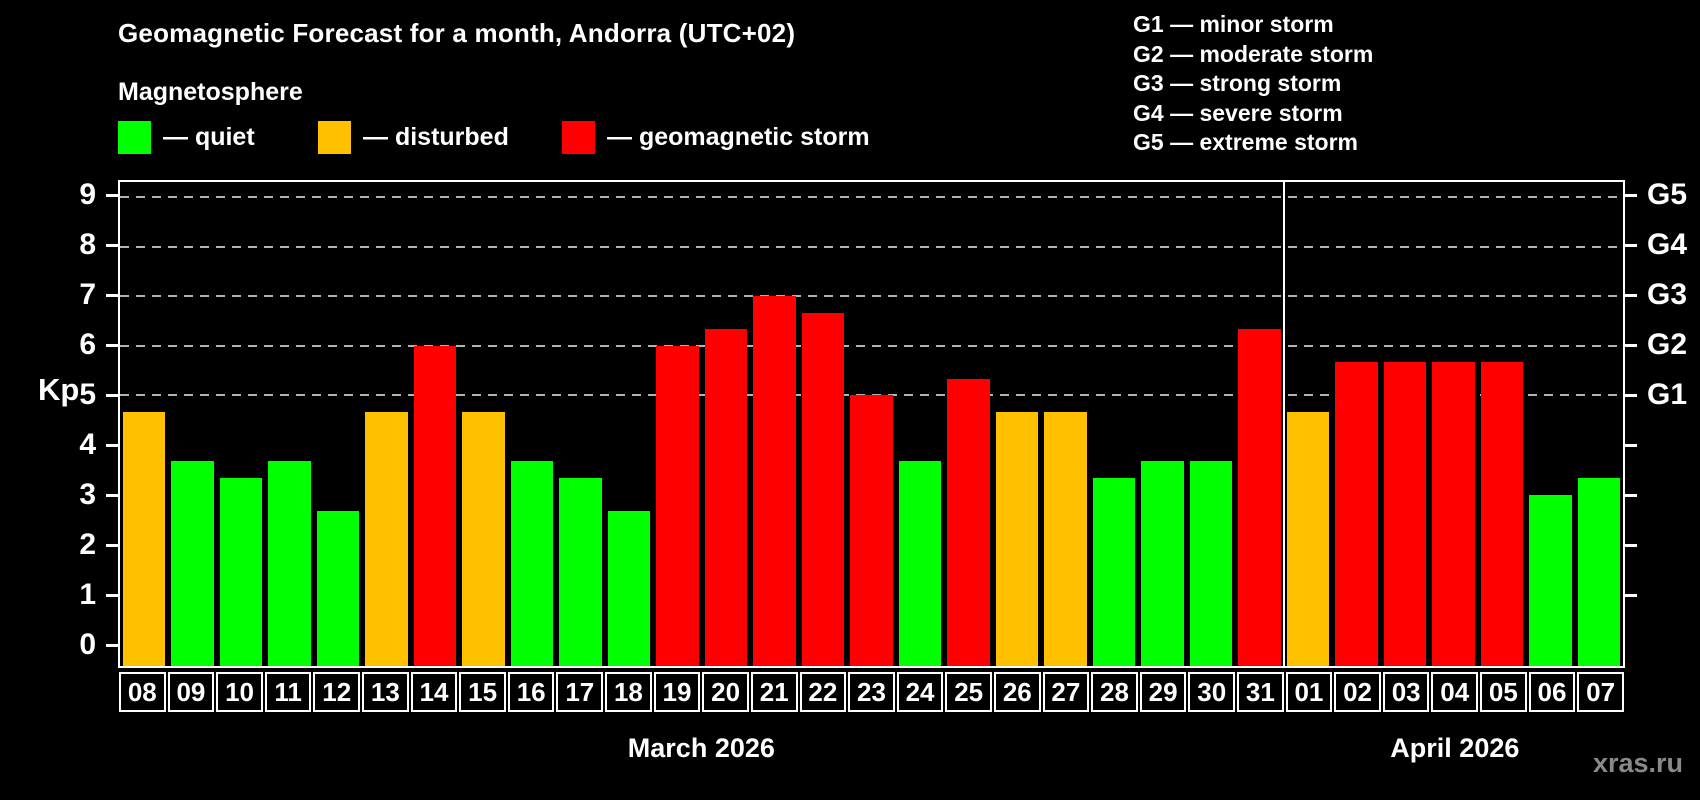  Describe the element at coordinates (134, 137) in the screenshot. I see `quiet-swatch-icon` at that location.